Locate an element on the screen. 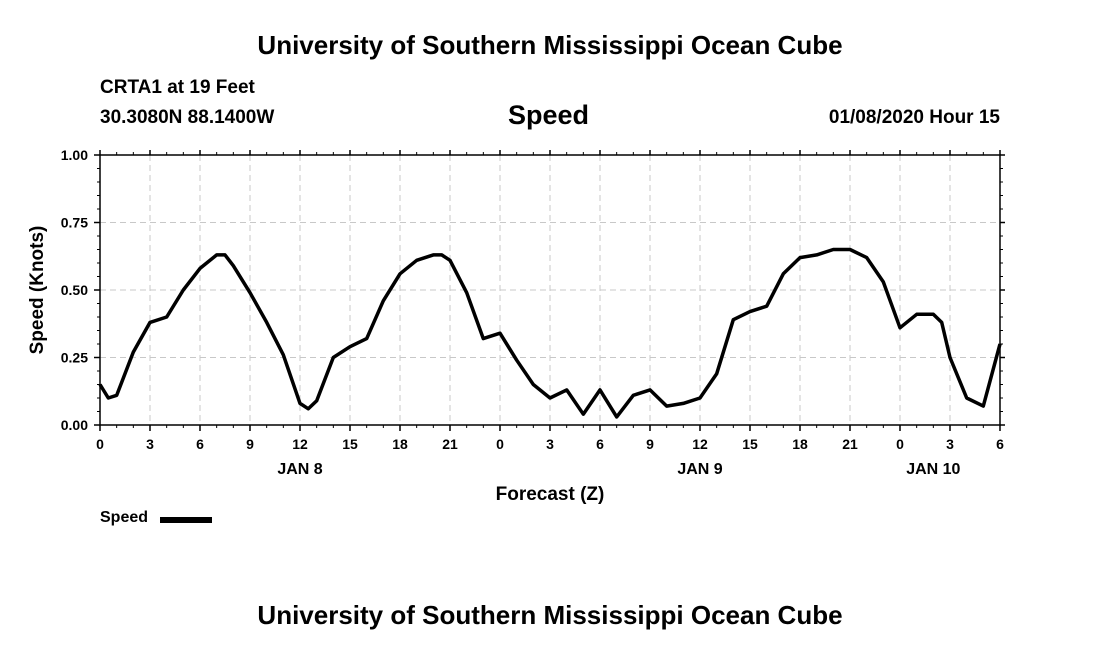 This screenshot has height=650, width=1100. forecast-datetime: 01/08/2020 Hour 15 is located at coordinates (914, 117).